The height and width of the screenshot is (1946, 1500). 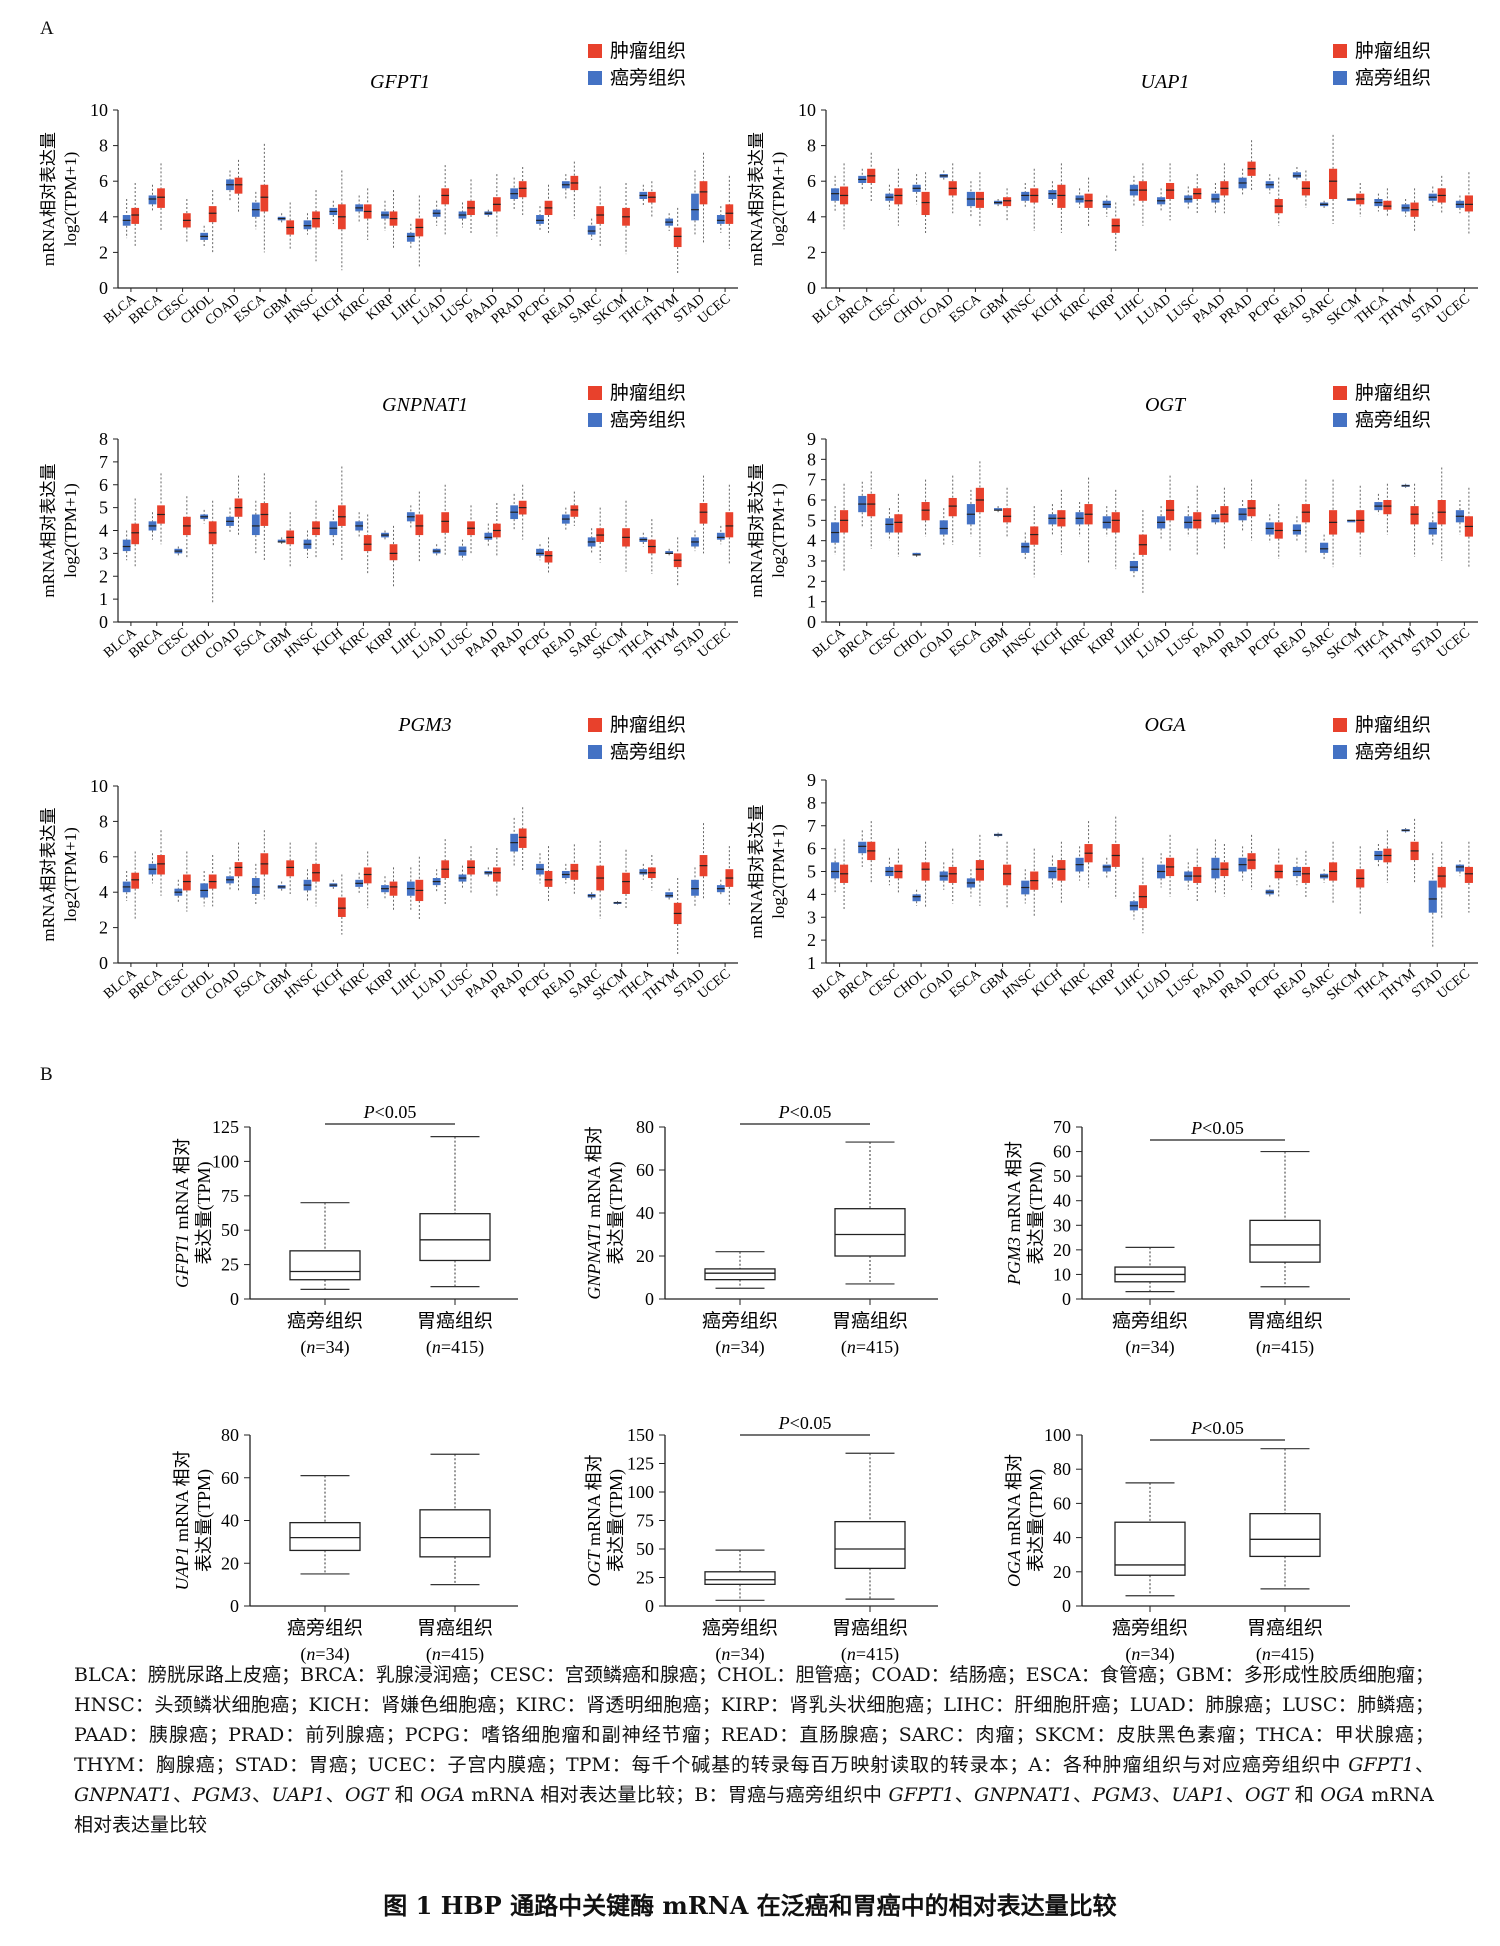 What do you see at coordinates (1292, 1347) in the screenshot?
I see `sample-size-value: =415)` at bounding box center [1292, 1347].